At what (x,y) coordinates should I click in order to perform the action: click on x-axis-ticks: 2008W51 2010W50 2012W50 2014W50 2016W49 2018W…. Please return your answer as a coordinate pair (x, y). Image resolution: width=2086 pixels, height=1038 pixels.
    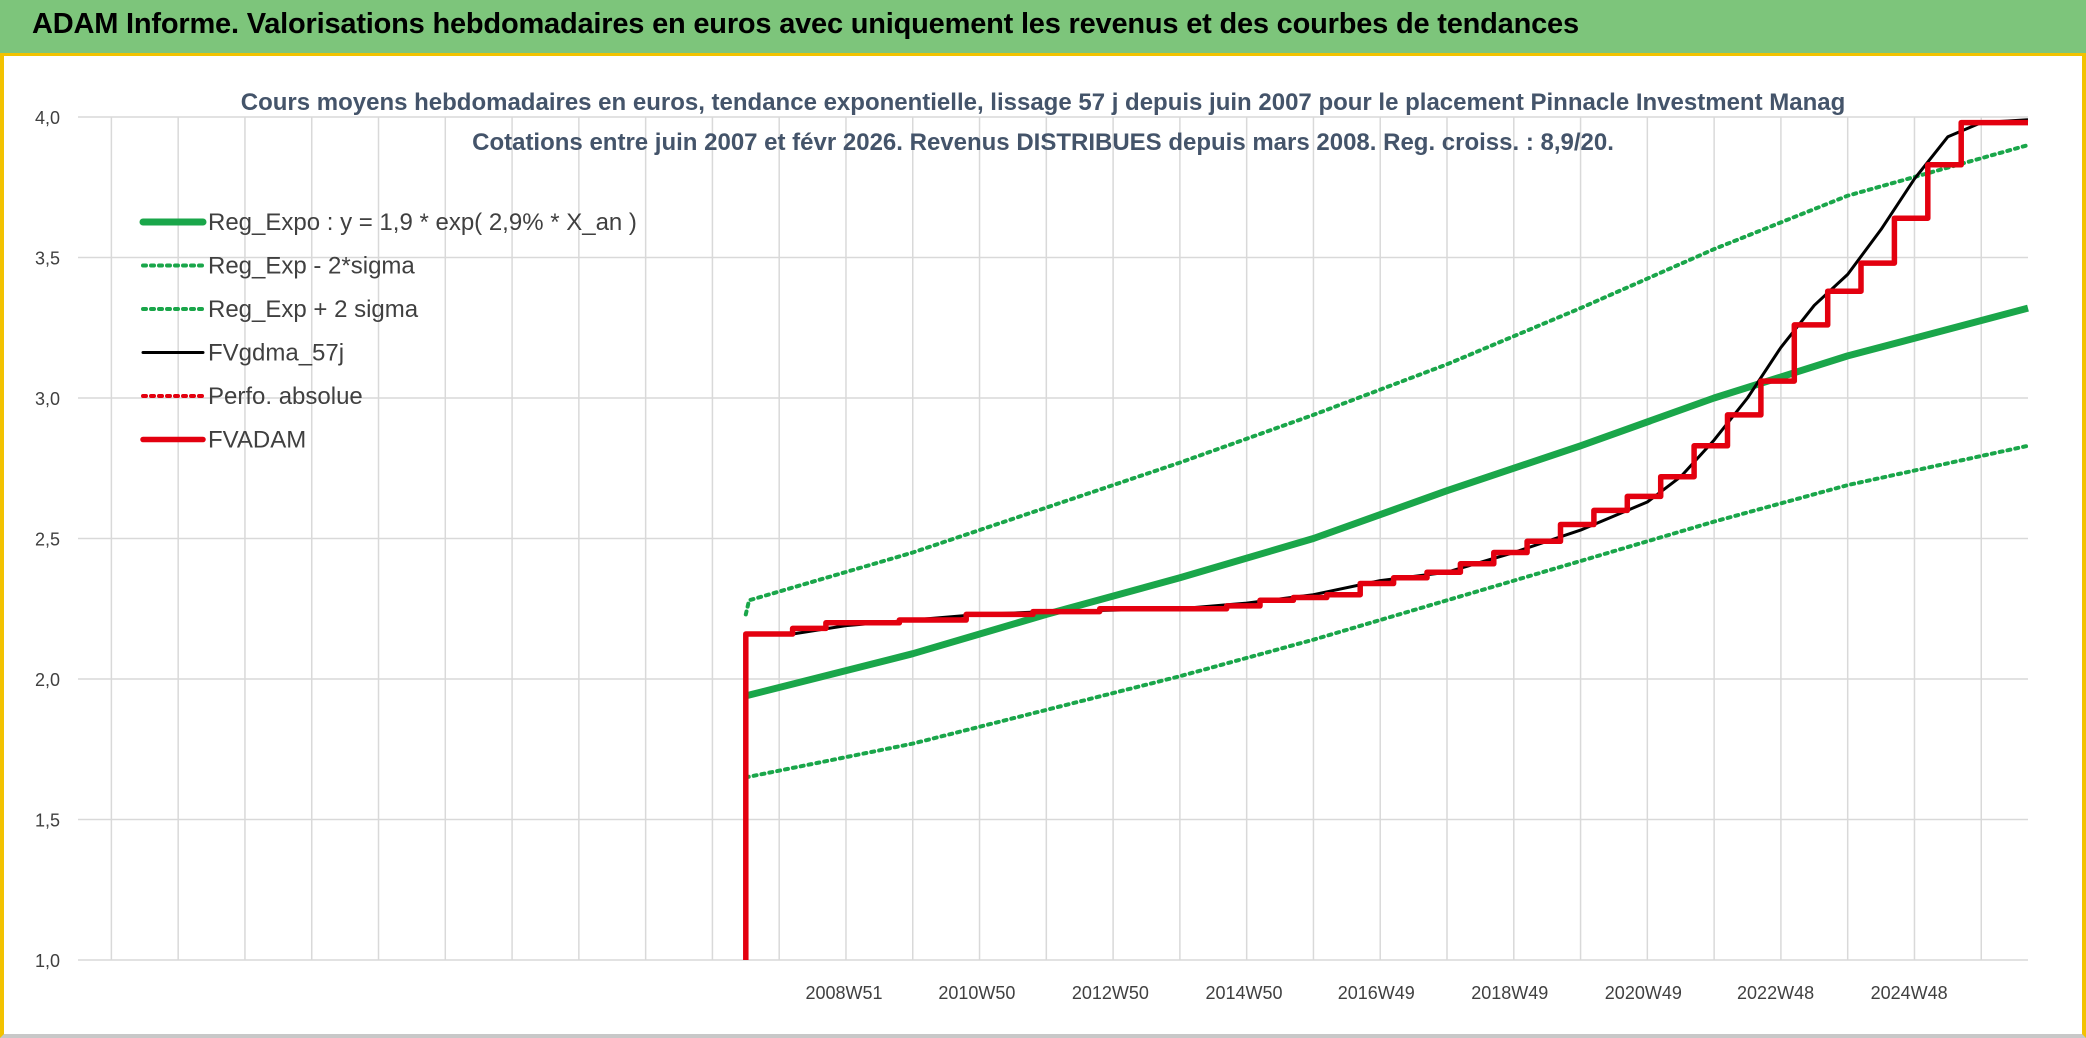
    Looking at the image, I should click on (1376, 993).